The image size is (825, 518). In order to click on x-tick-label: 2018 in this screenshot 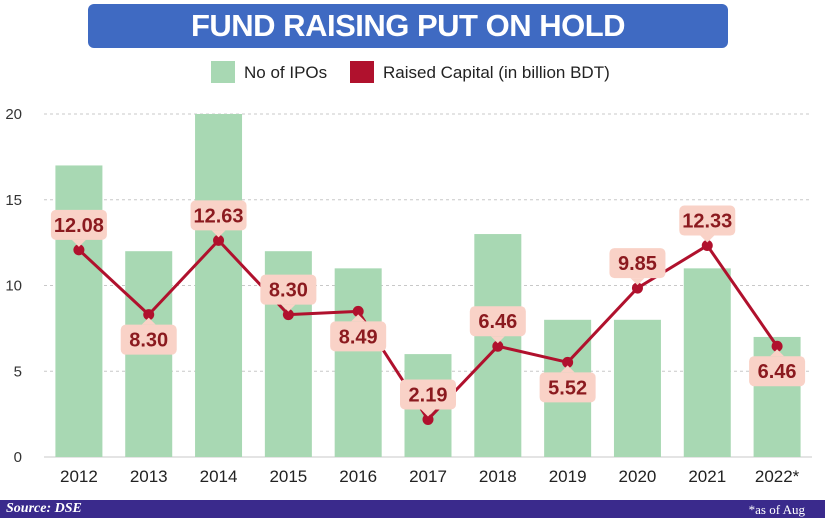, I will do `click(498, 476)`.